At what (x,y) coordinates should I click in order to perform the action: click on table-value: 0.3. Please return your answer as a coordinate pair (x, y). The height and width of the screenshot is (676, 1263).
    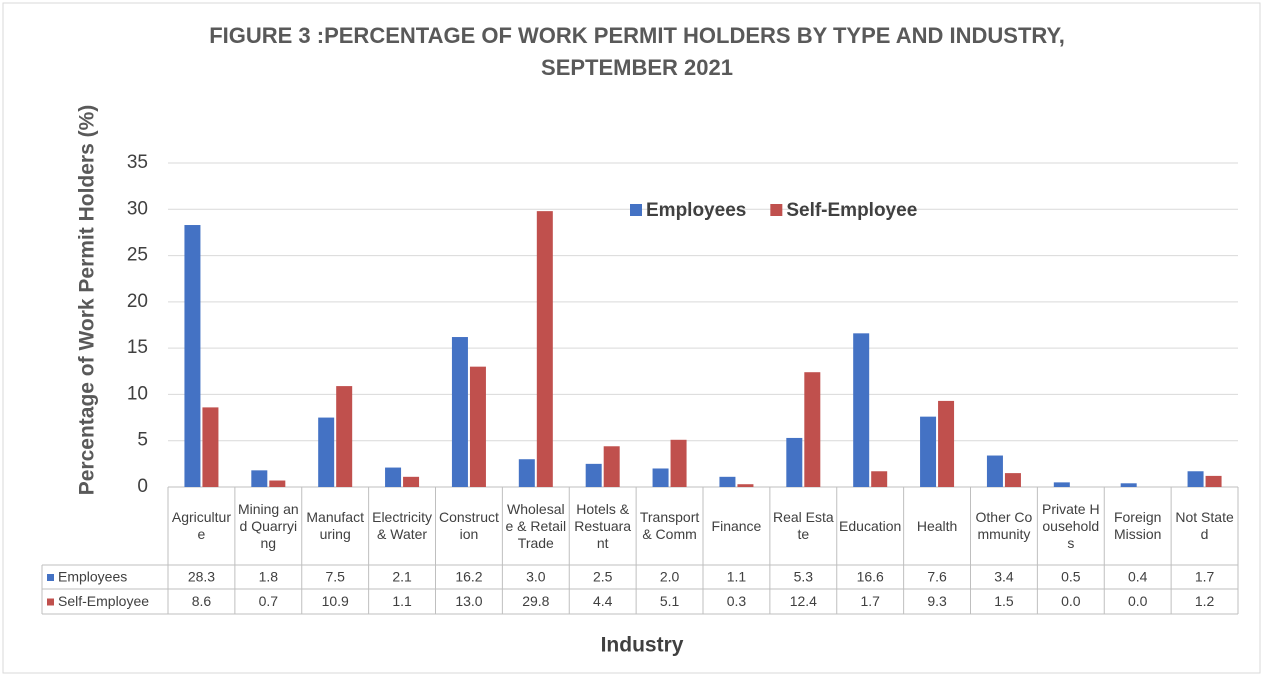
    Looking at the image, I should click on (737, 601).